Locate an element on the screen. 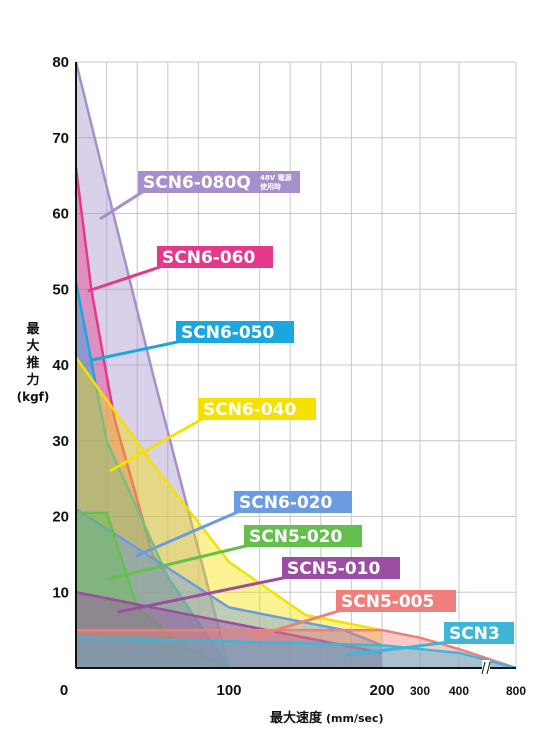  series-label-scn6-040: SCN6-040 is located at coordinates (249, 410).